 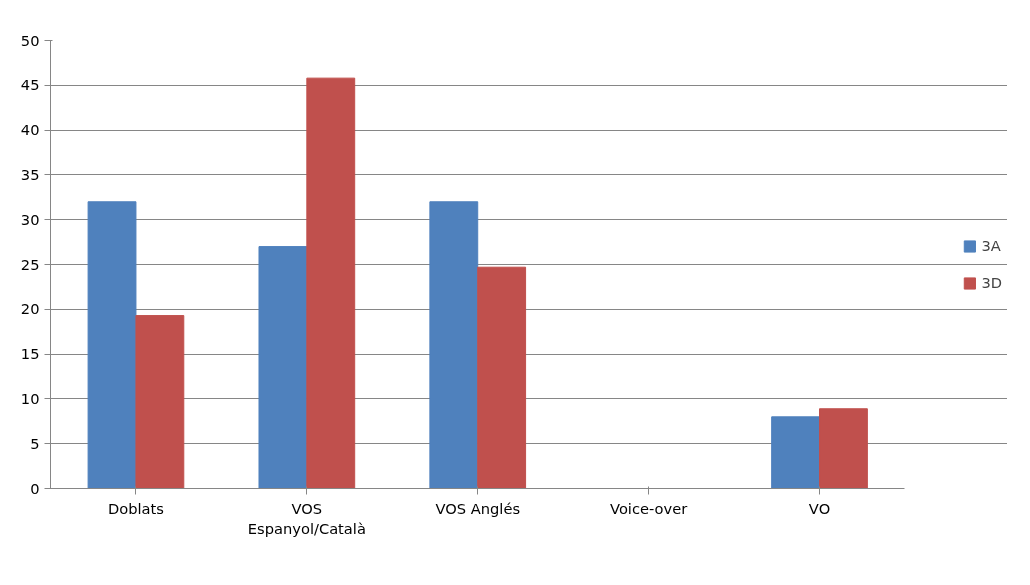 I want to click on x-tick-label: VOS Espanyol/Català, so click(x=306, y=518).